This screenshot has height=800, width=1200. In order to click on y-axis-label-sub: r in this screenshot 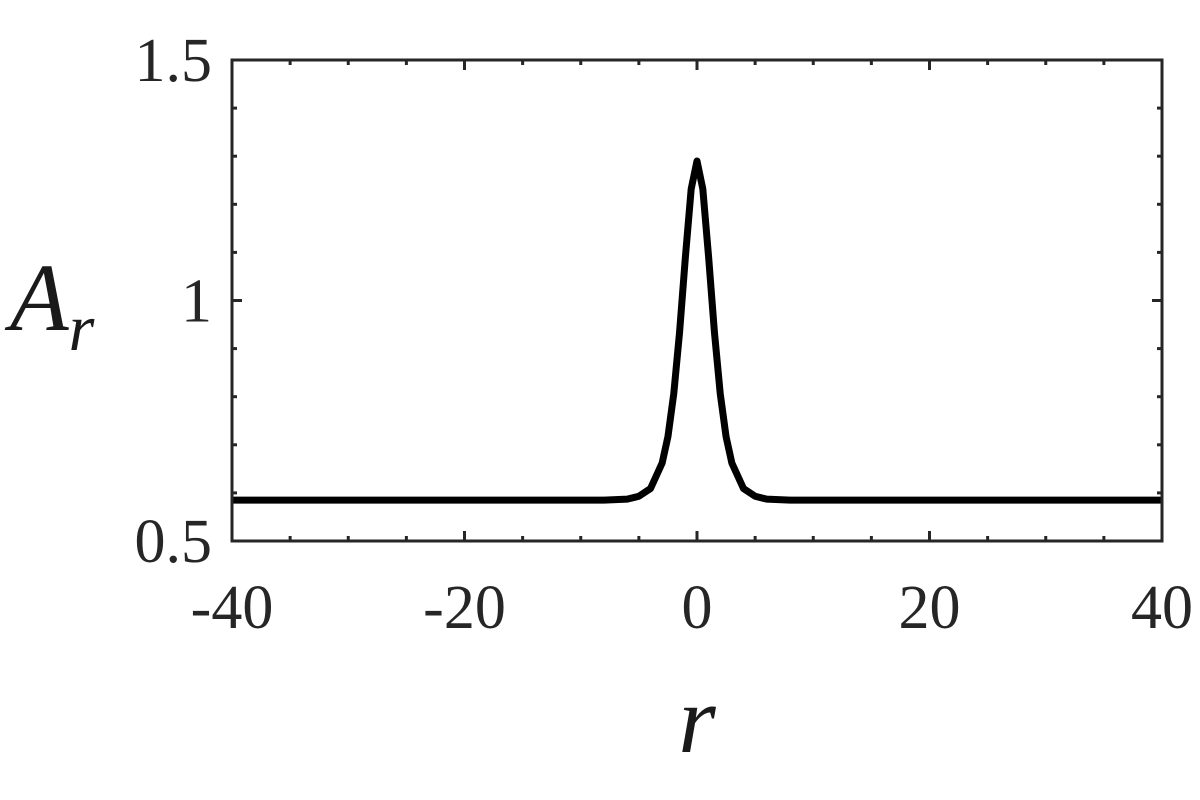, I will do `click(82, 328)`.